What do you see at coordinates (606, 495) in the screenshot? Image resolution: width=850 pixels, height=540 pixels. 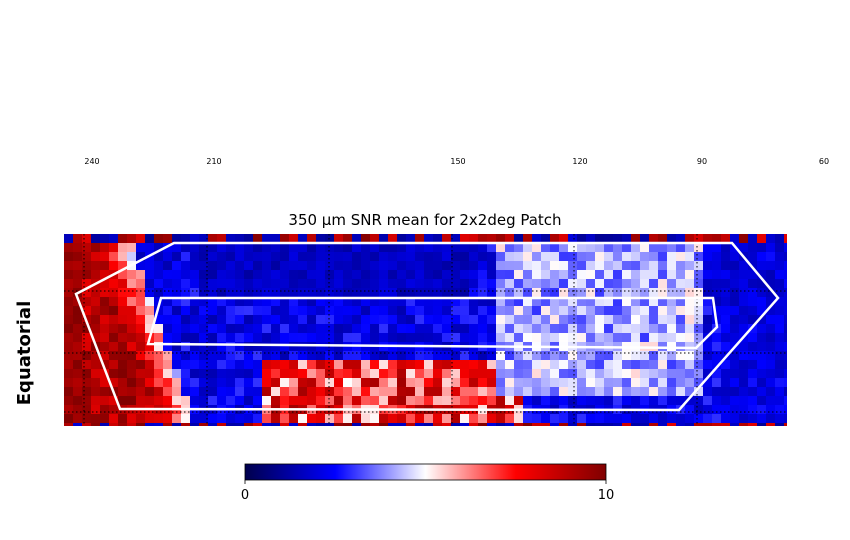 I see `colorbar-max-label: 10` at bounding box center [606, 495].